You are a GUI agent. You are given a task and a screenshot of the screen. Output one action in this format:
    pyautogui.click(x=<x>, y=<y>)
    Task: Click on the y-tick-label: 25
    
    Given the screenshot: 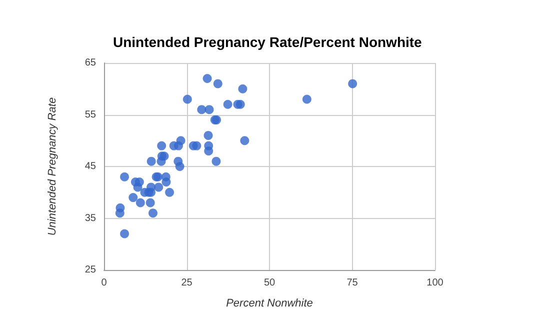 What is the action you would take?
    pyautogui.click(x=90, y=270)
    